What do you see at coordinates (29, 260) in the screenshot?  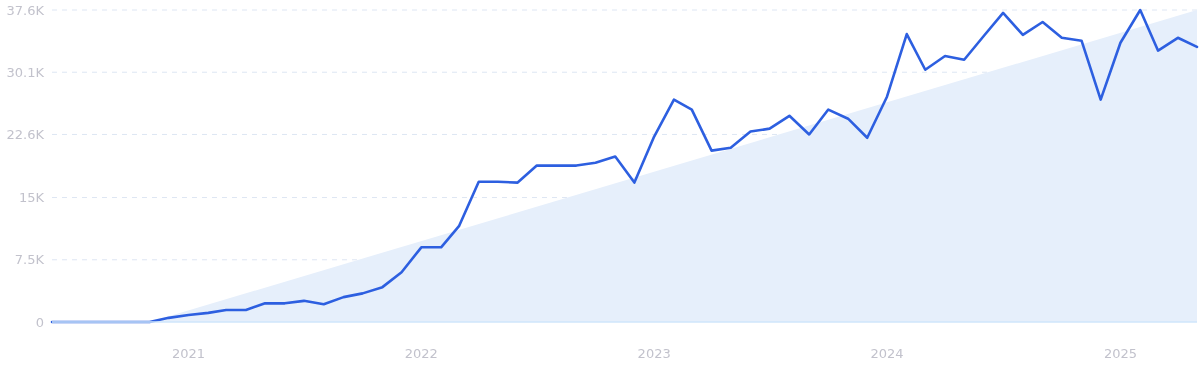 I see `y-tick-label: 7.5K` at bounding box center [29, 260].